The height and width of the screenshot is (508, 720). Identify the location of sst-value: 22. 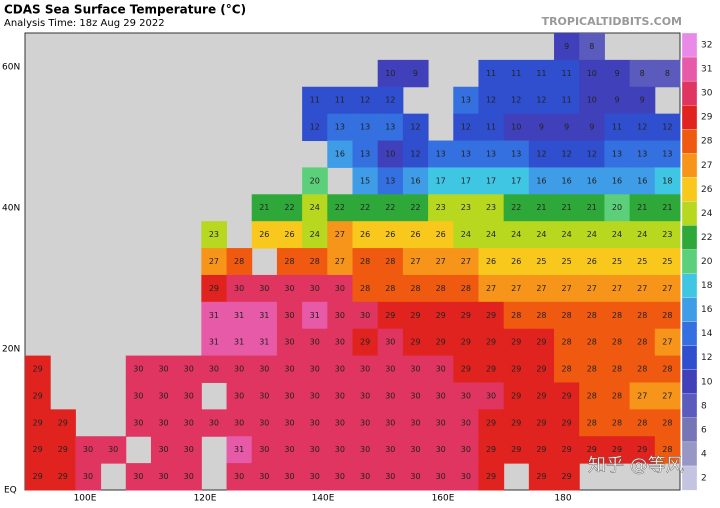
(415, 207).